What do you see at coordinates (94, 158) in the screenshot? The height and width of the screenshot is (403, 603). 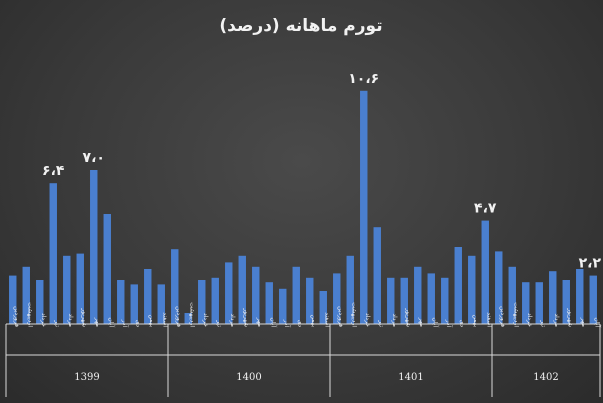 I see `data-label: ۷،۰` at bounding box center [94, 158].